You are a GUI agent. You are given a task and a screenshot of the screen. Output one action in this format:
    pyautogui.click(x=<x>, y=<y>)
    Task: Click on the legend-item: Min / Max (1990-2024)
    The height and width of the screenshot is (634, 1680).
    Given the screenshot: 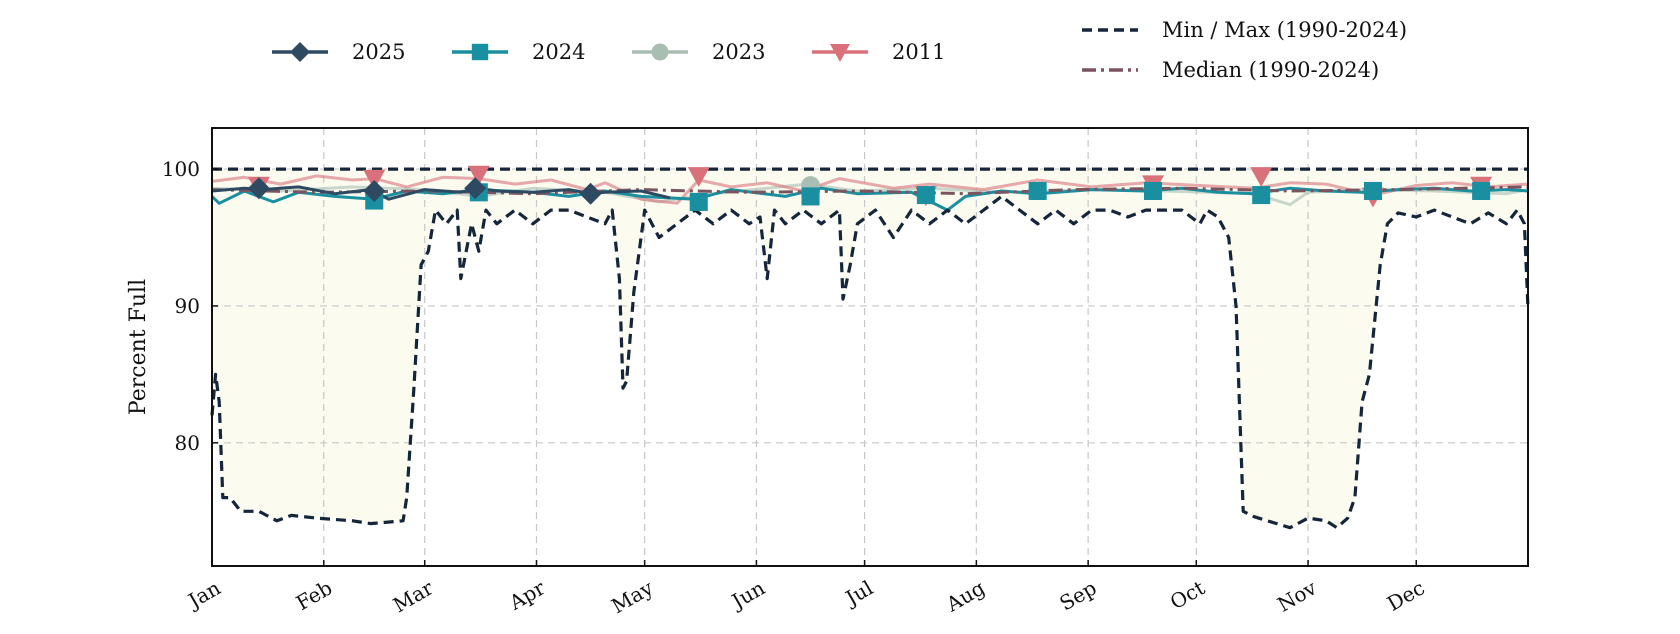 What is the action you would take?
    pyautogui.click(x=1244, y=30)
    